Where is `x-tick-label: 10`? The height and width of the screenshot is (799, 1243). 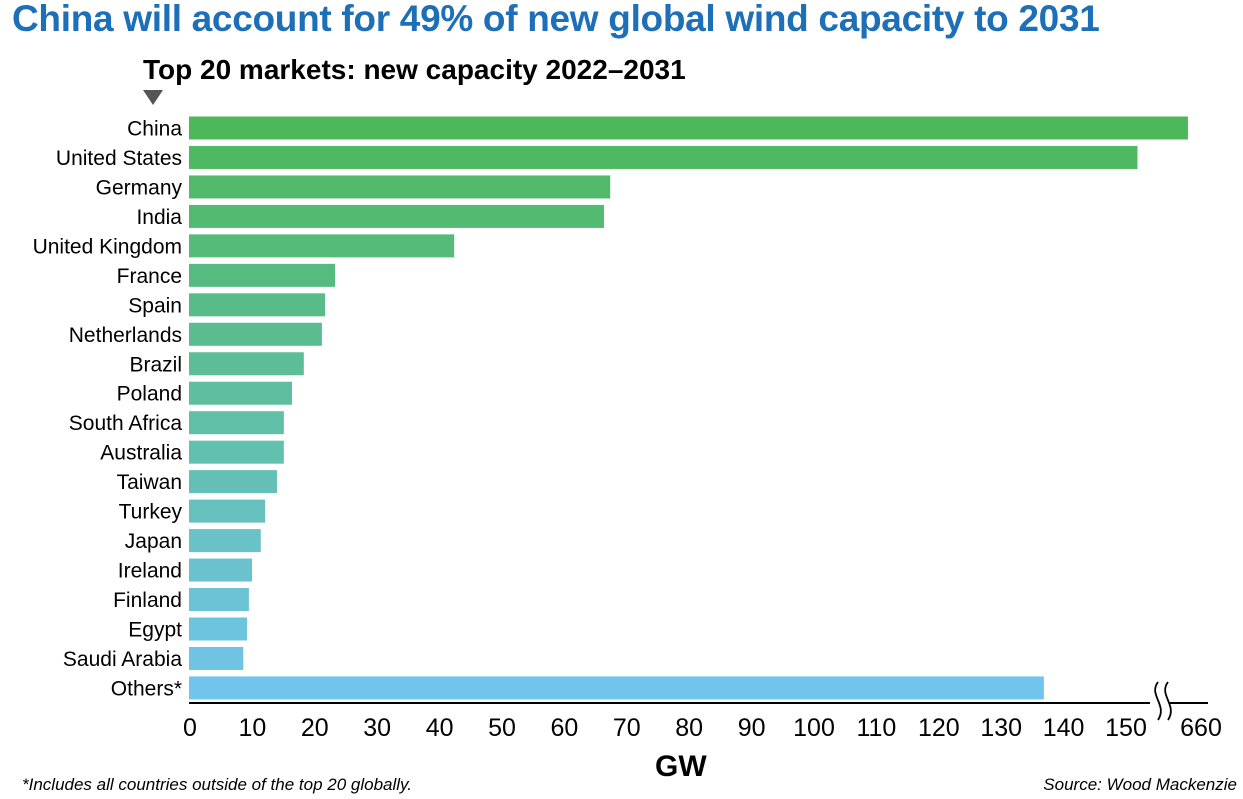 x-tick-label: 10 is located at coordinates (252, 728).